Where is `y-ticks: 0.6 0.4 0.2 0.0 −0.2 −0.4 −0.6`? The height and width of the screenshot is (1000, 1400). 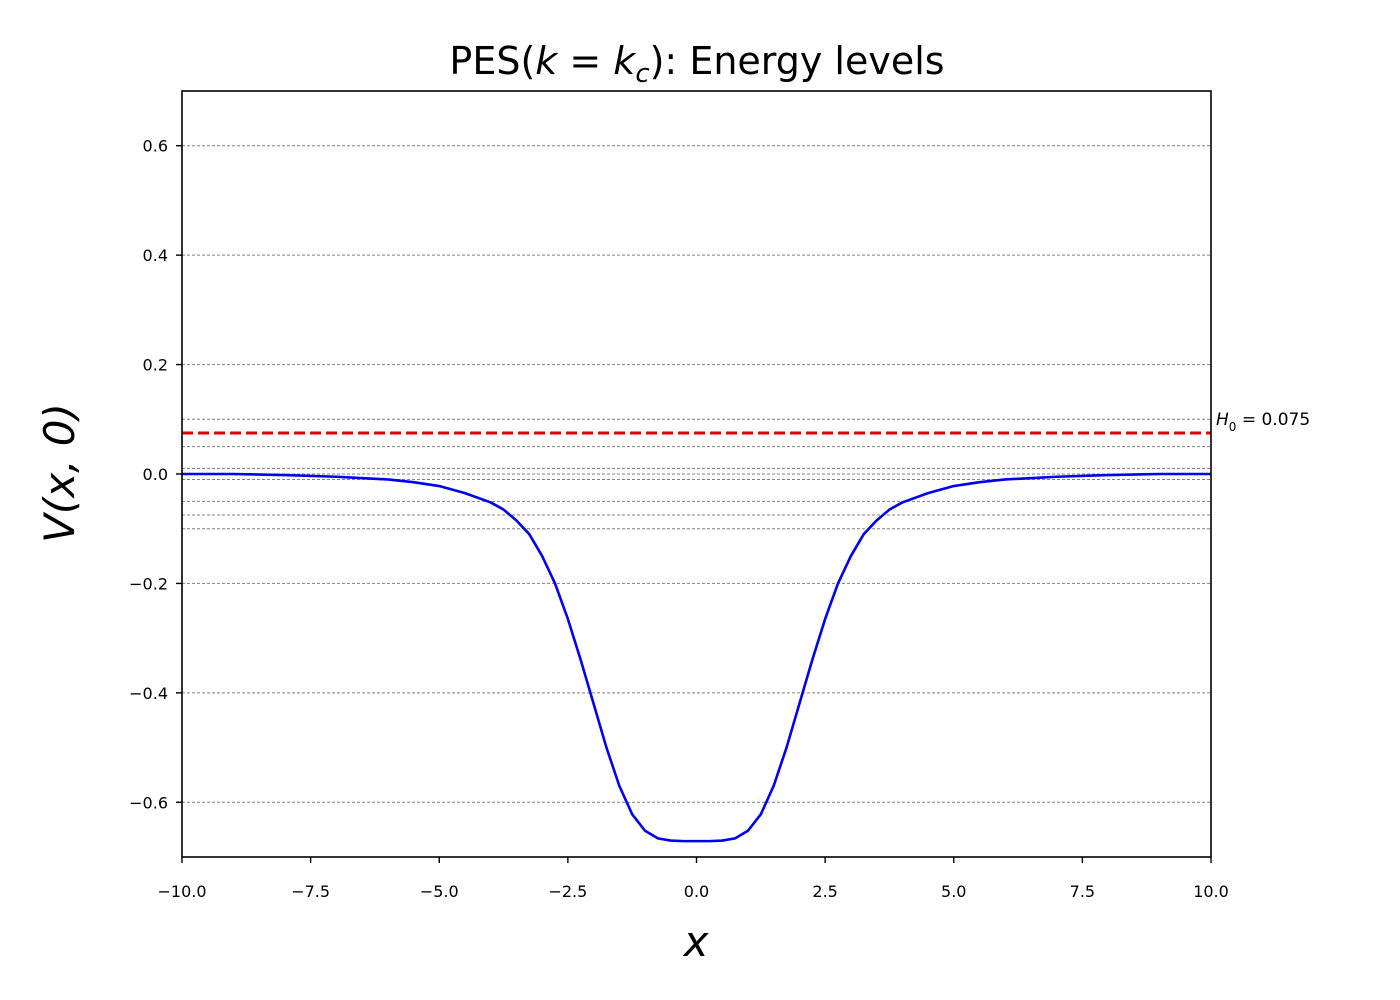 y-ticks: 0.6 0.4 0.2 0.0 −0.2 −0.4 −0.6 is located at coordinates (155, 474).